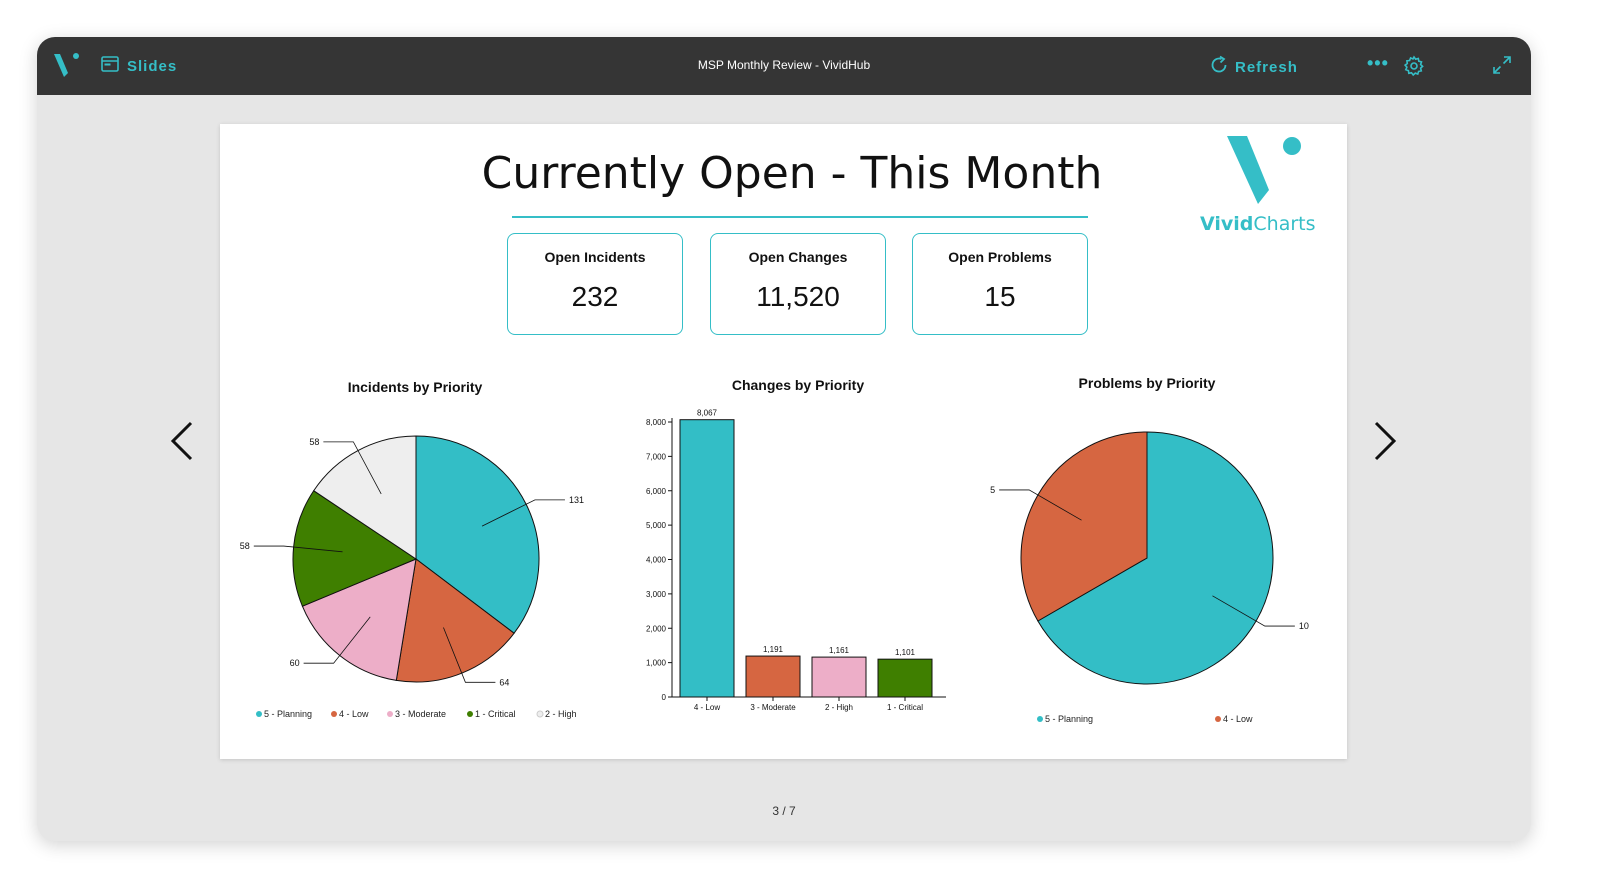 This screenshot has width=1600, height=896. What do you see at coordinates (561, 714) in the screenshot?
I see `legend-label: 2 - High` at bounding box center [561, 714].